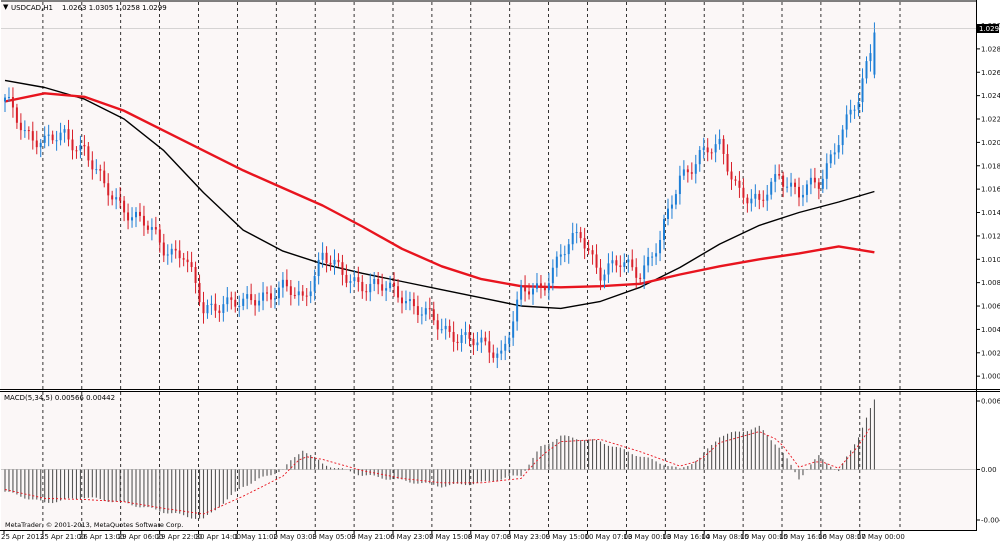  I want to click on x-axis-label: 2 May 03:00, so click(295, 537).